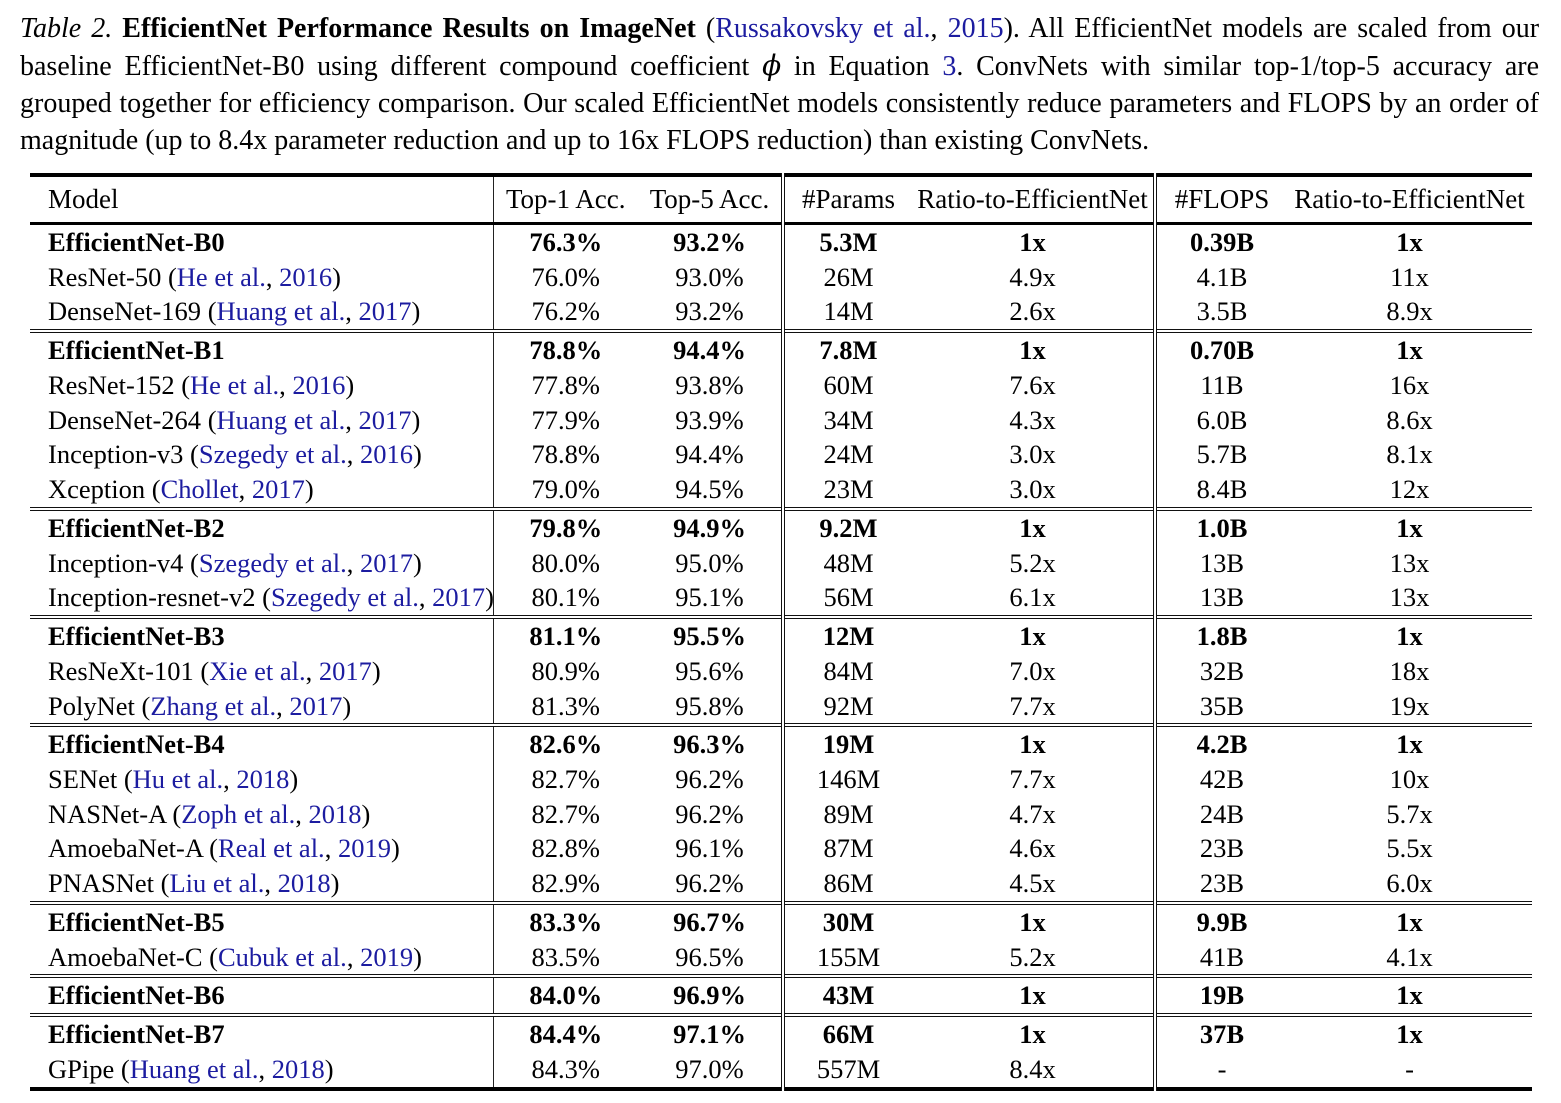 This screenshot has height=1103, width=1561. What do you see at coordinates (1220, 241) in the screenshot?
I see `flops-cell: 0.39B` at bounding box center [1220, 241].